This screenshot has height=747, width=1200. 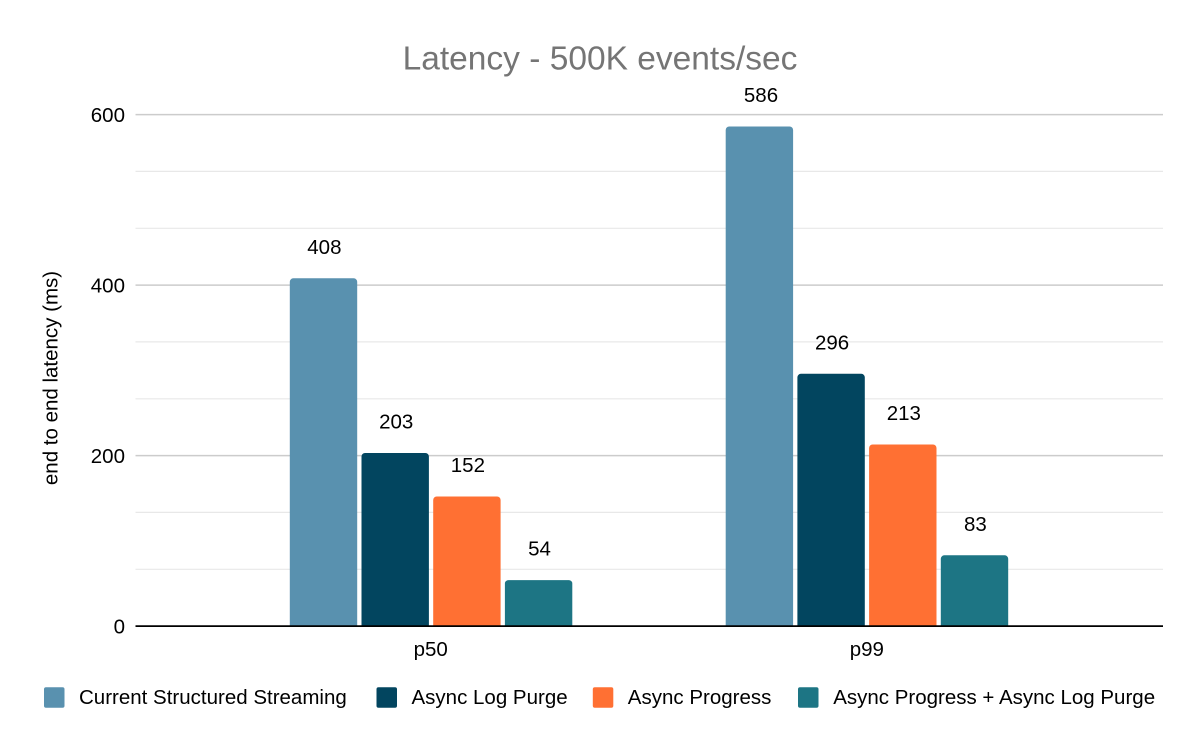 I want to click on svg-text: Latency - 500K events/sec, so click(x=600, y=59).